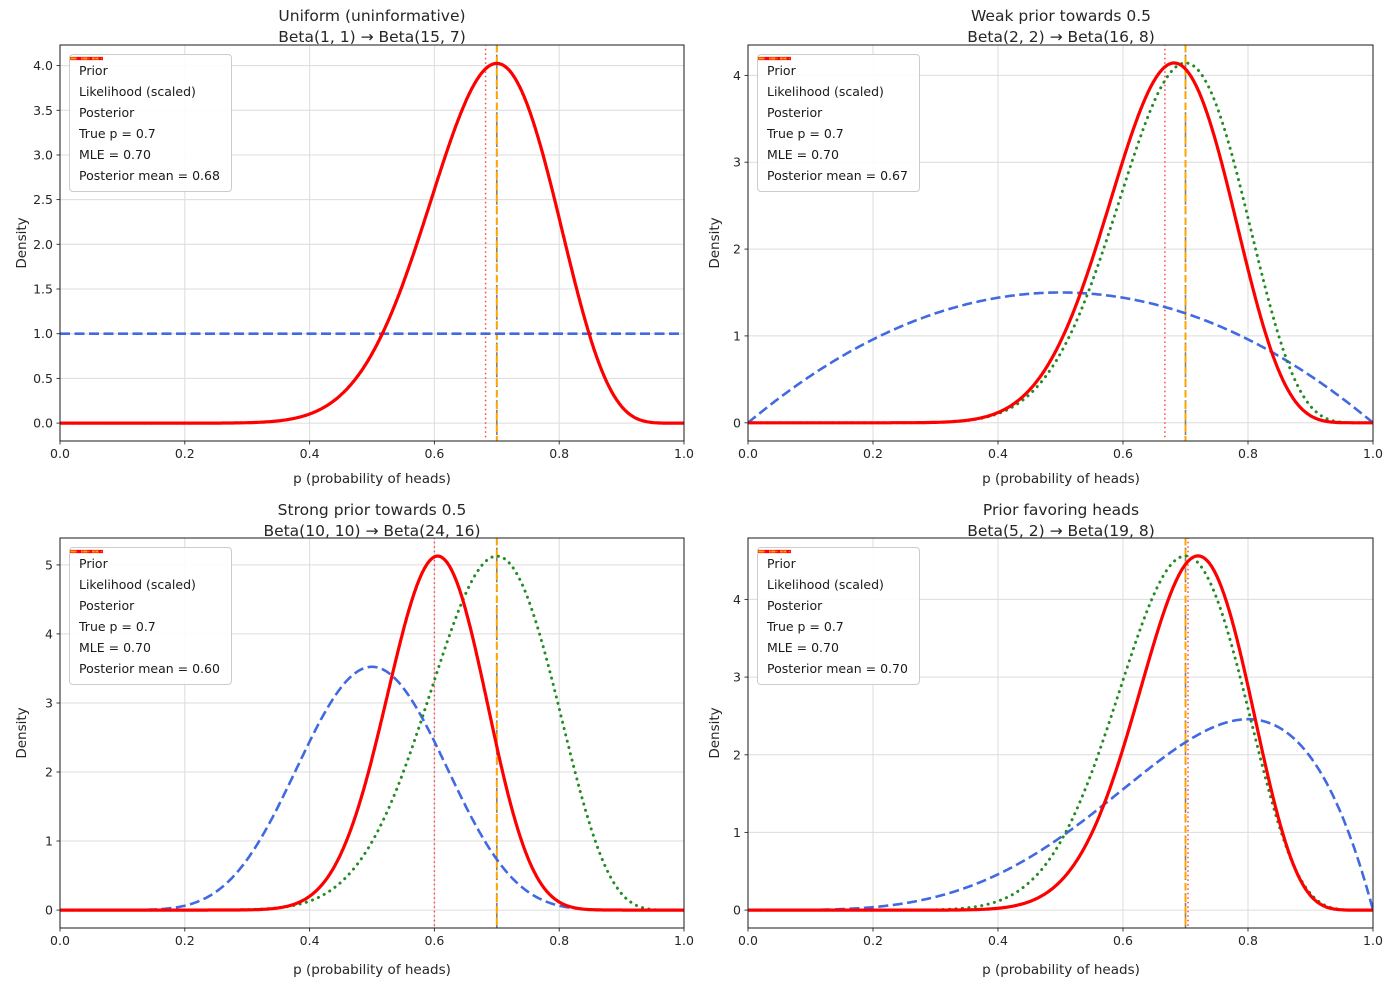 This screenshot has height=989, width=1390. I want to click on subplot-title: Weak prior towards 0.5, so click(1061, 16).